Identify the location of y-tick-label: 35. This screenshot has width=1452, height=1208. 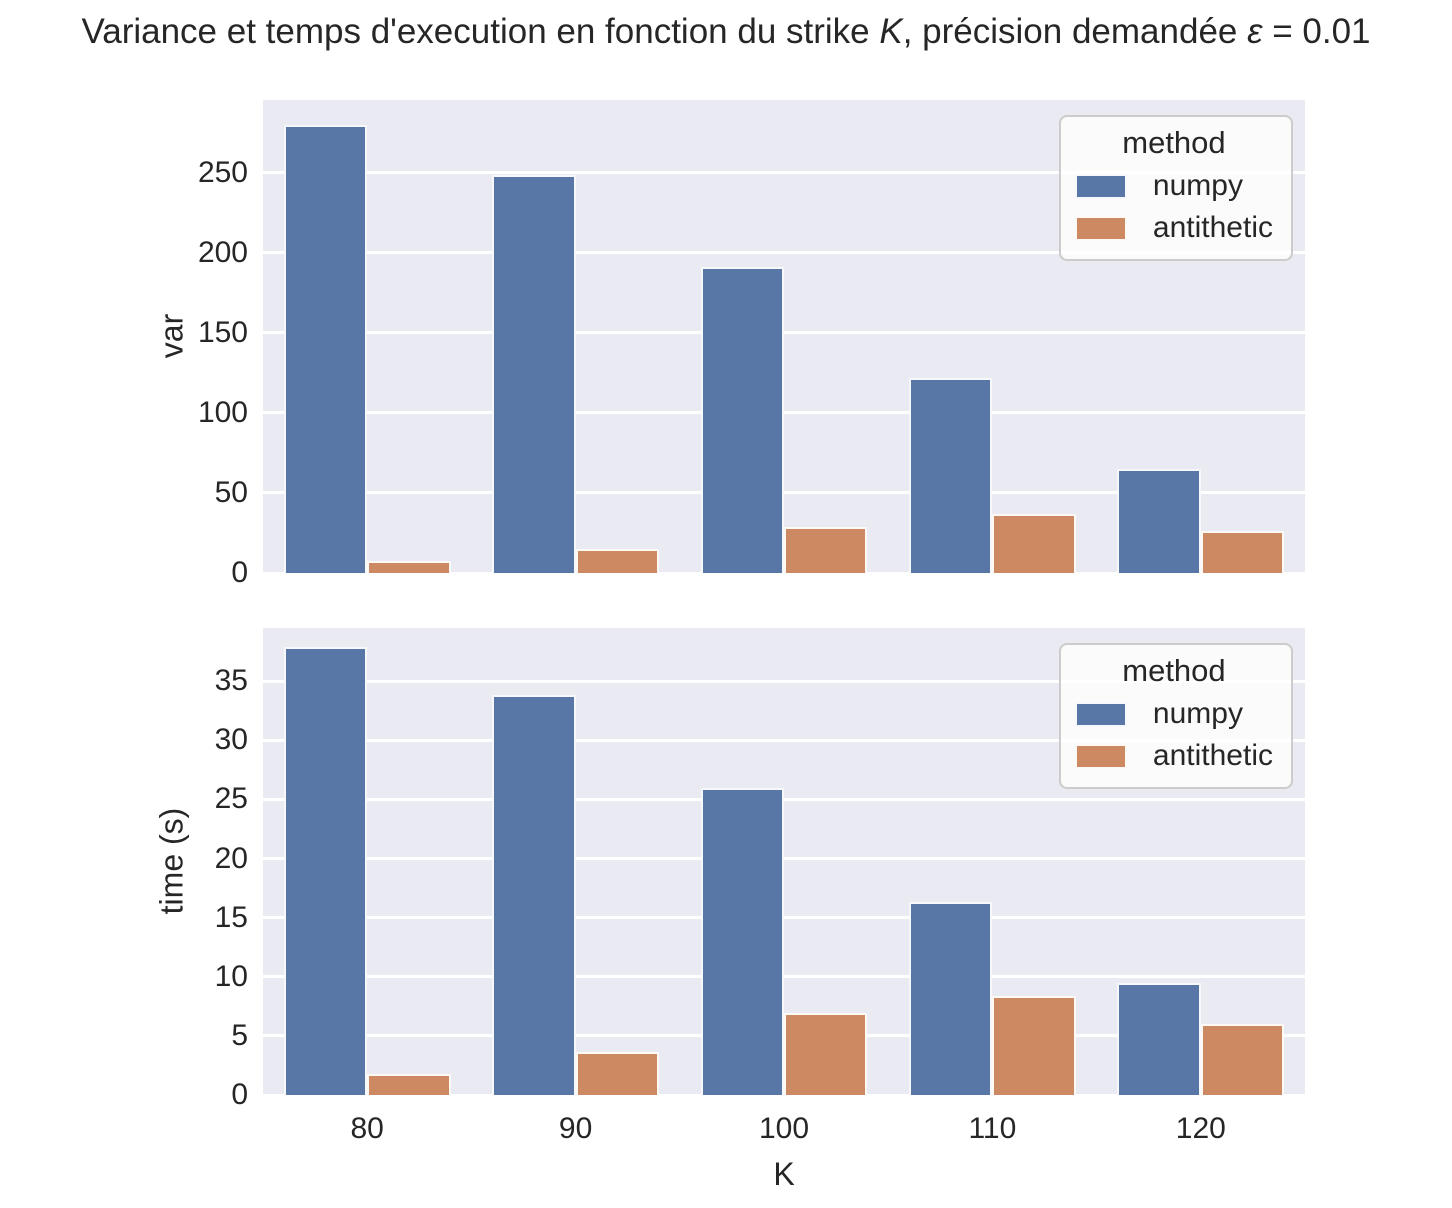
(231, 681).